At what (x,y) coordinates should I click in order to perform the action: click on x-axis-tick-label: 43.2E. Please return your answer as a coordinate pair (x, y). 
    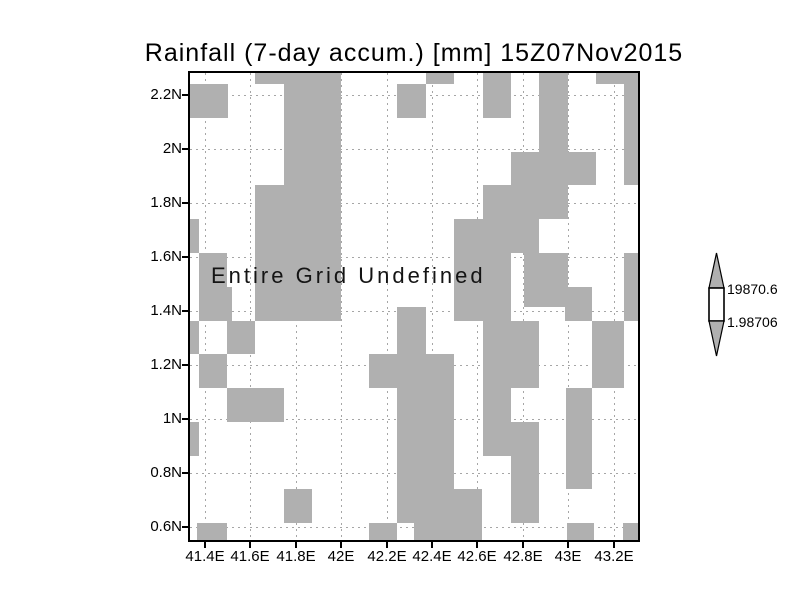
    Looking at the image, I should click on (614, 556).